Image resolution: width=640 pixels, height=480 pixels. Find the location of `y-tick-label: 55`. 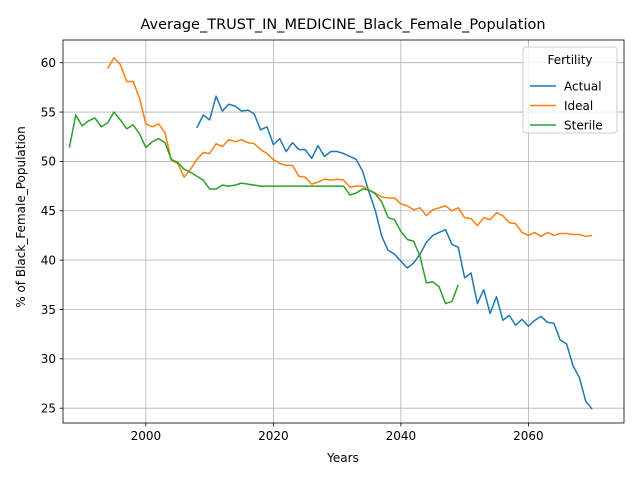

y-tick-label: 55 is located at coordinates (48, 112).